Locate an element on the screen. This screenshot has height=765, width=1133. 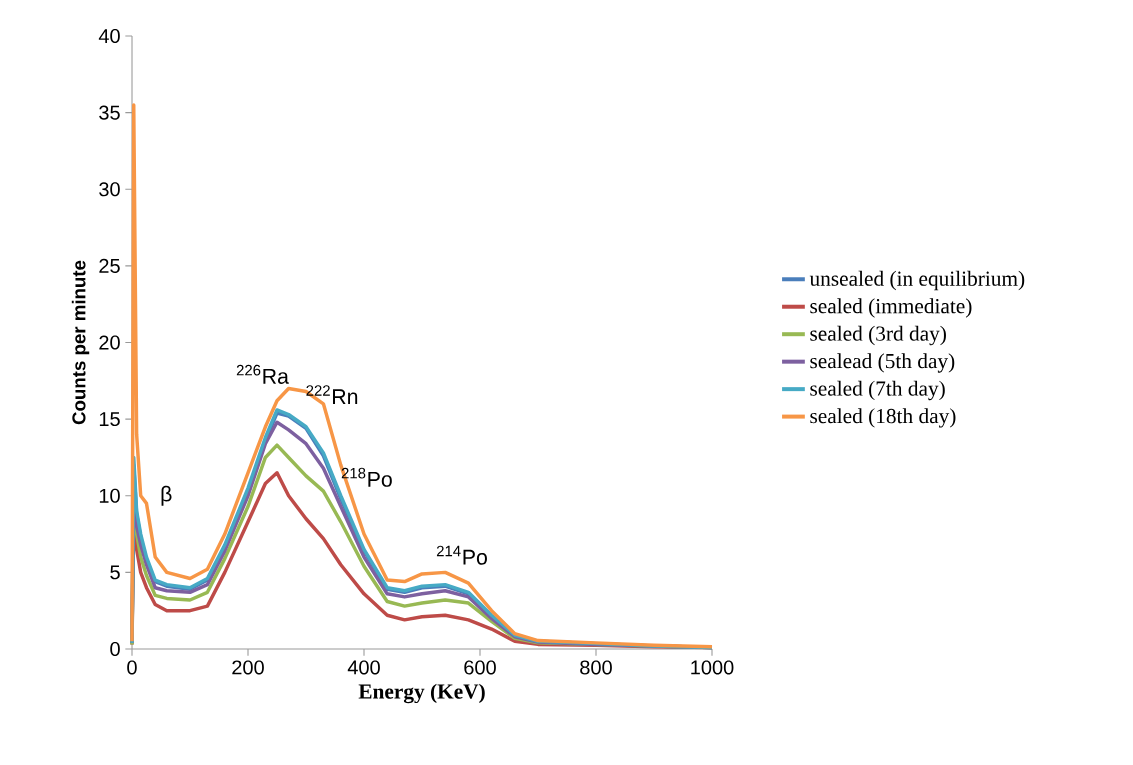
x-tick-label: 200 is located at coordinates (248, 667).